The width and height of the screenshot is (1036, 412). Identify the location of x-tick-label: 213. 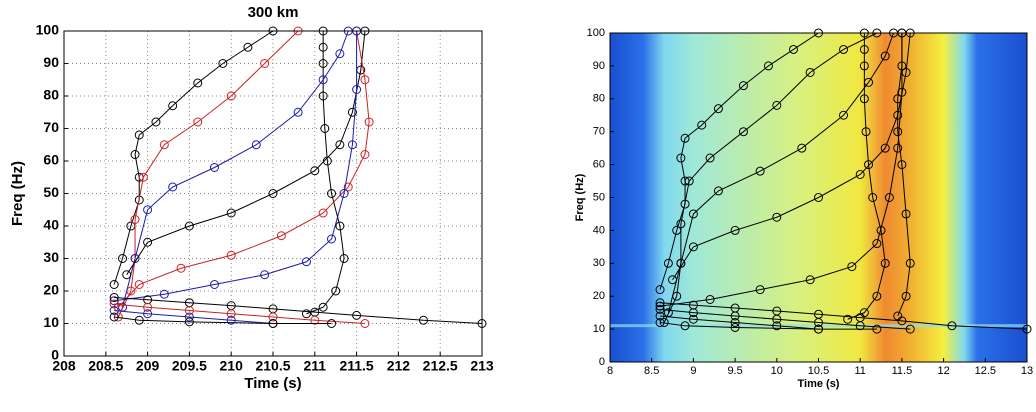
(482, 366).